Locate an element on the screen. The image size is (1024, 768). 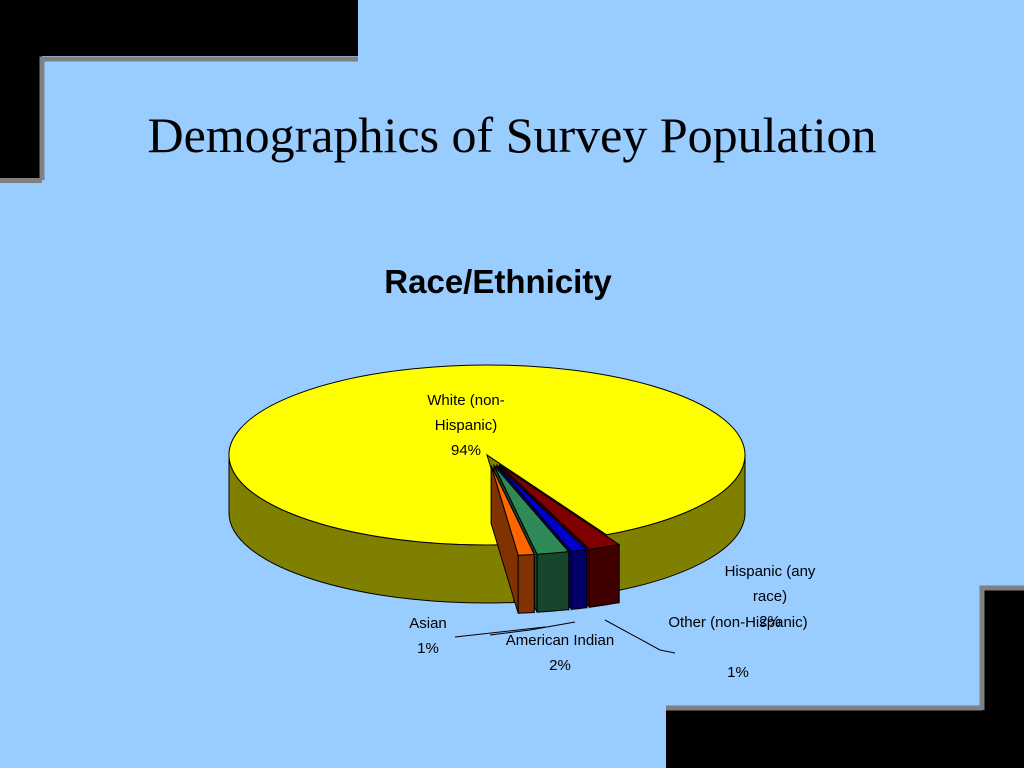
slice-label: Hispanic (any race) is located at coordinates (770, 584).